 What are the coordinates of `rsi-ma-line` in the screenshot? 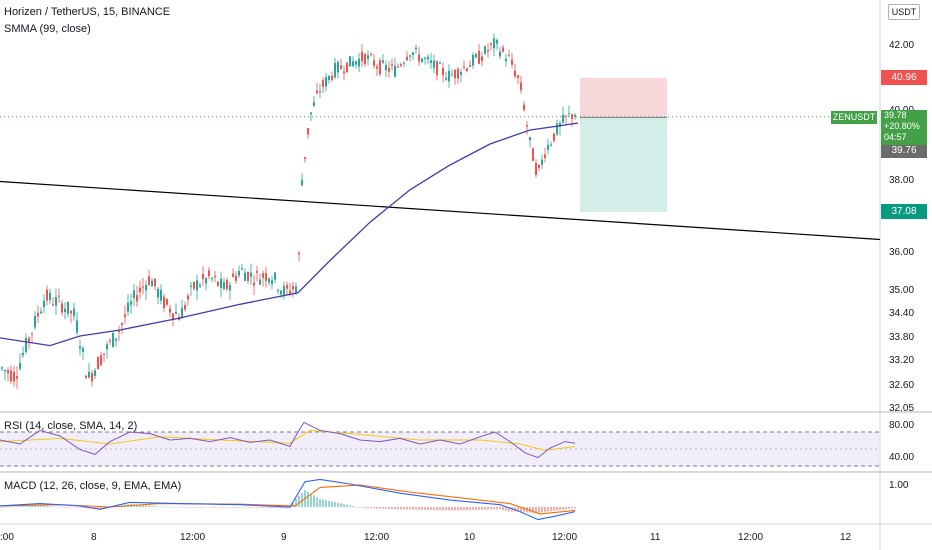 It's located at (288, 440).